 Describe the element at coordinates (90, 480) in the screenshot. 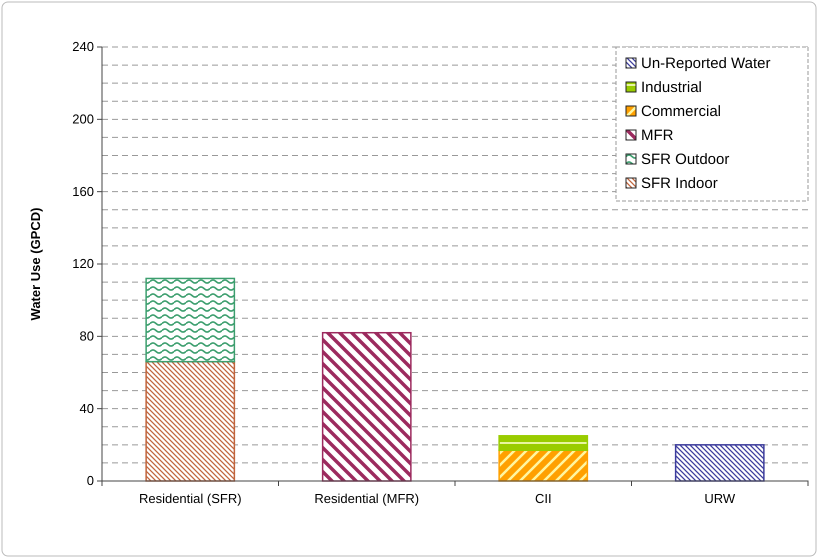

I see `y-tick-label: 0` at that location.